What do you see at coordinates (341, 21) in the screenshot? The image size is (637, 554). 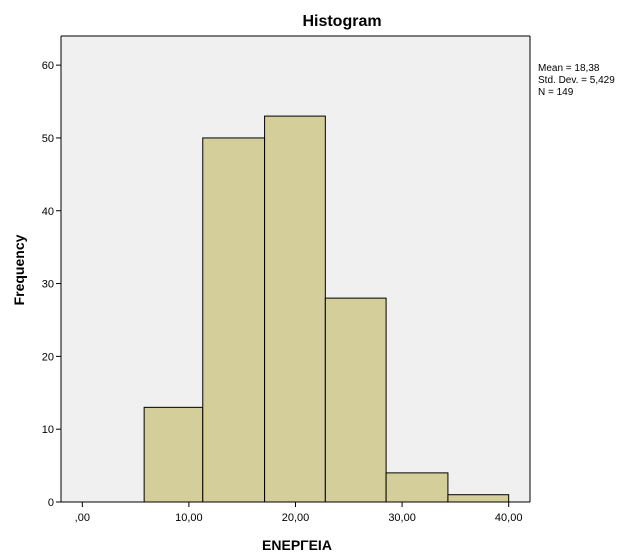 I see `chart-title: Histogram` at bounding box center [341, 21].